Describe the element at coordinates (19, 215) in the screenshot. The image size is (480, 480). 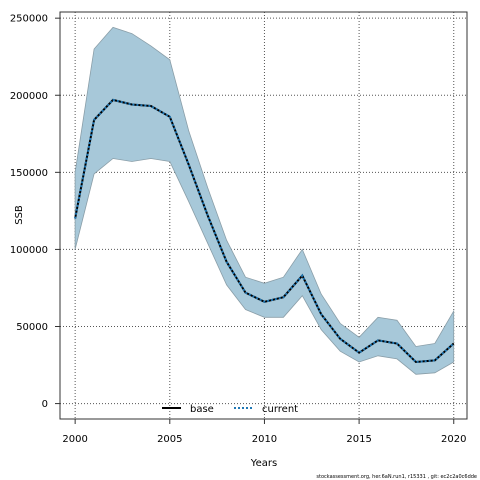
I see `y-axis-title: SSB` at that location.